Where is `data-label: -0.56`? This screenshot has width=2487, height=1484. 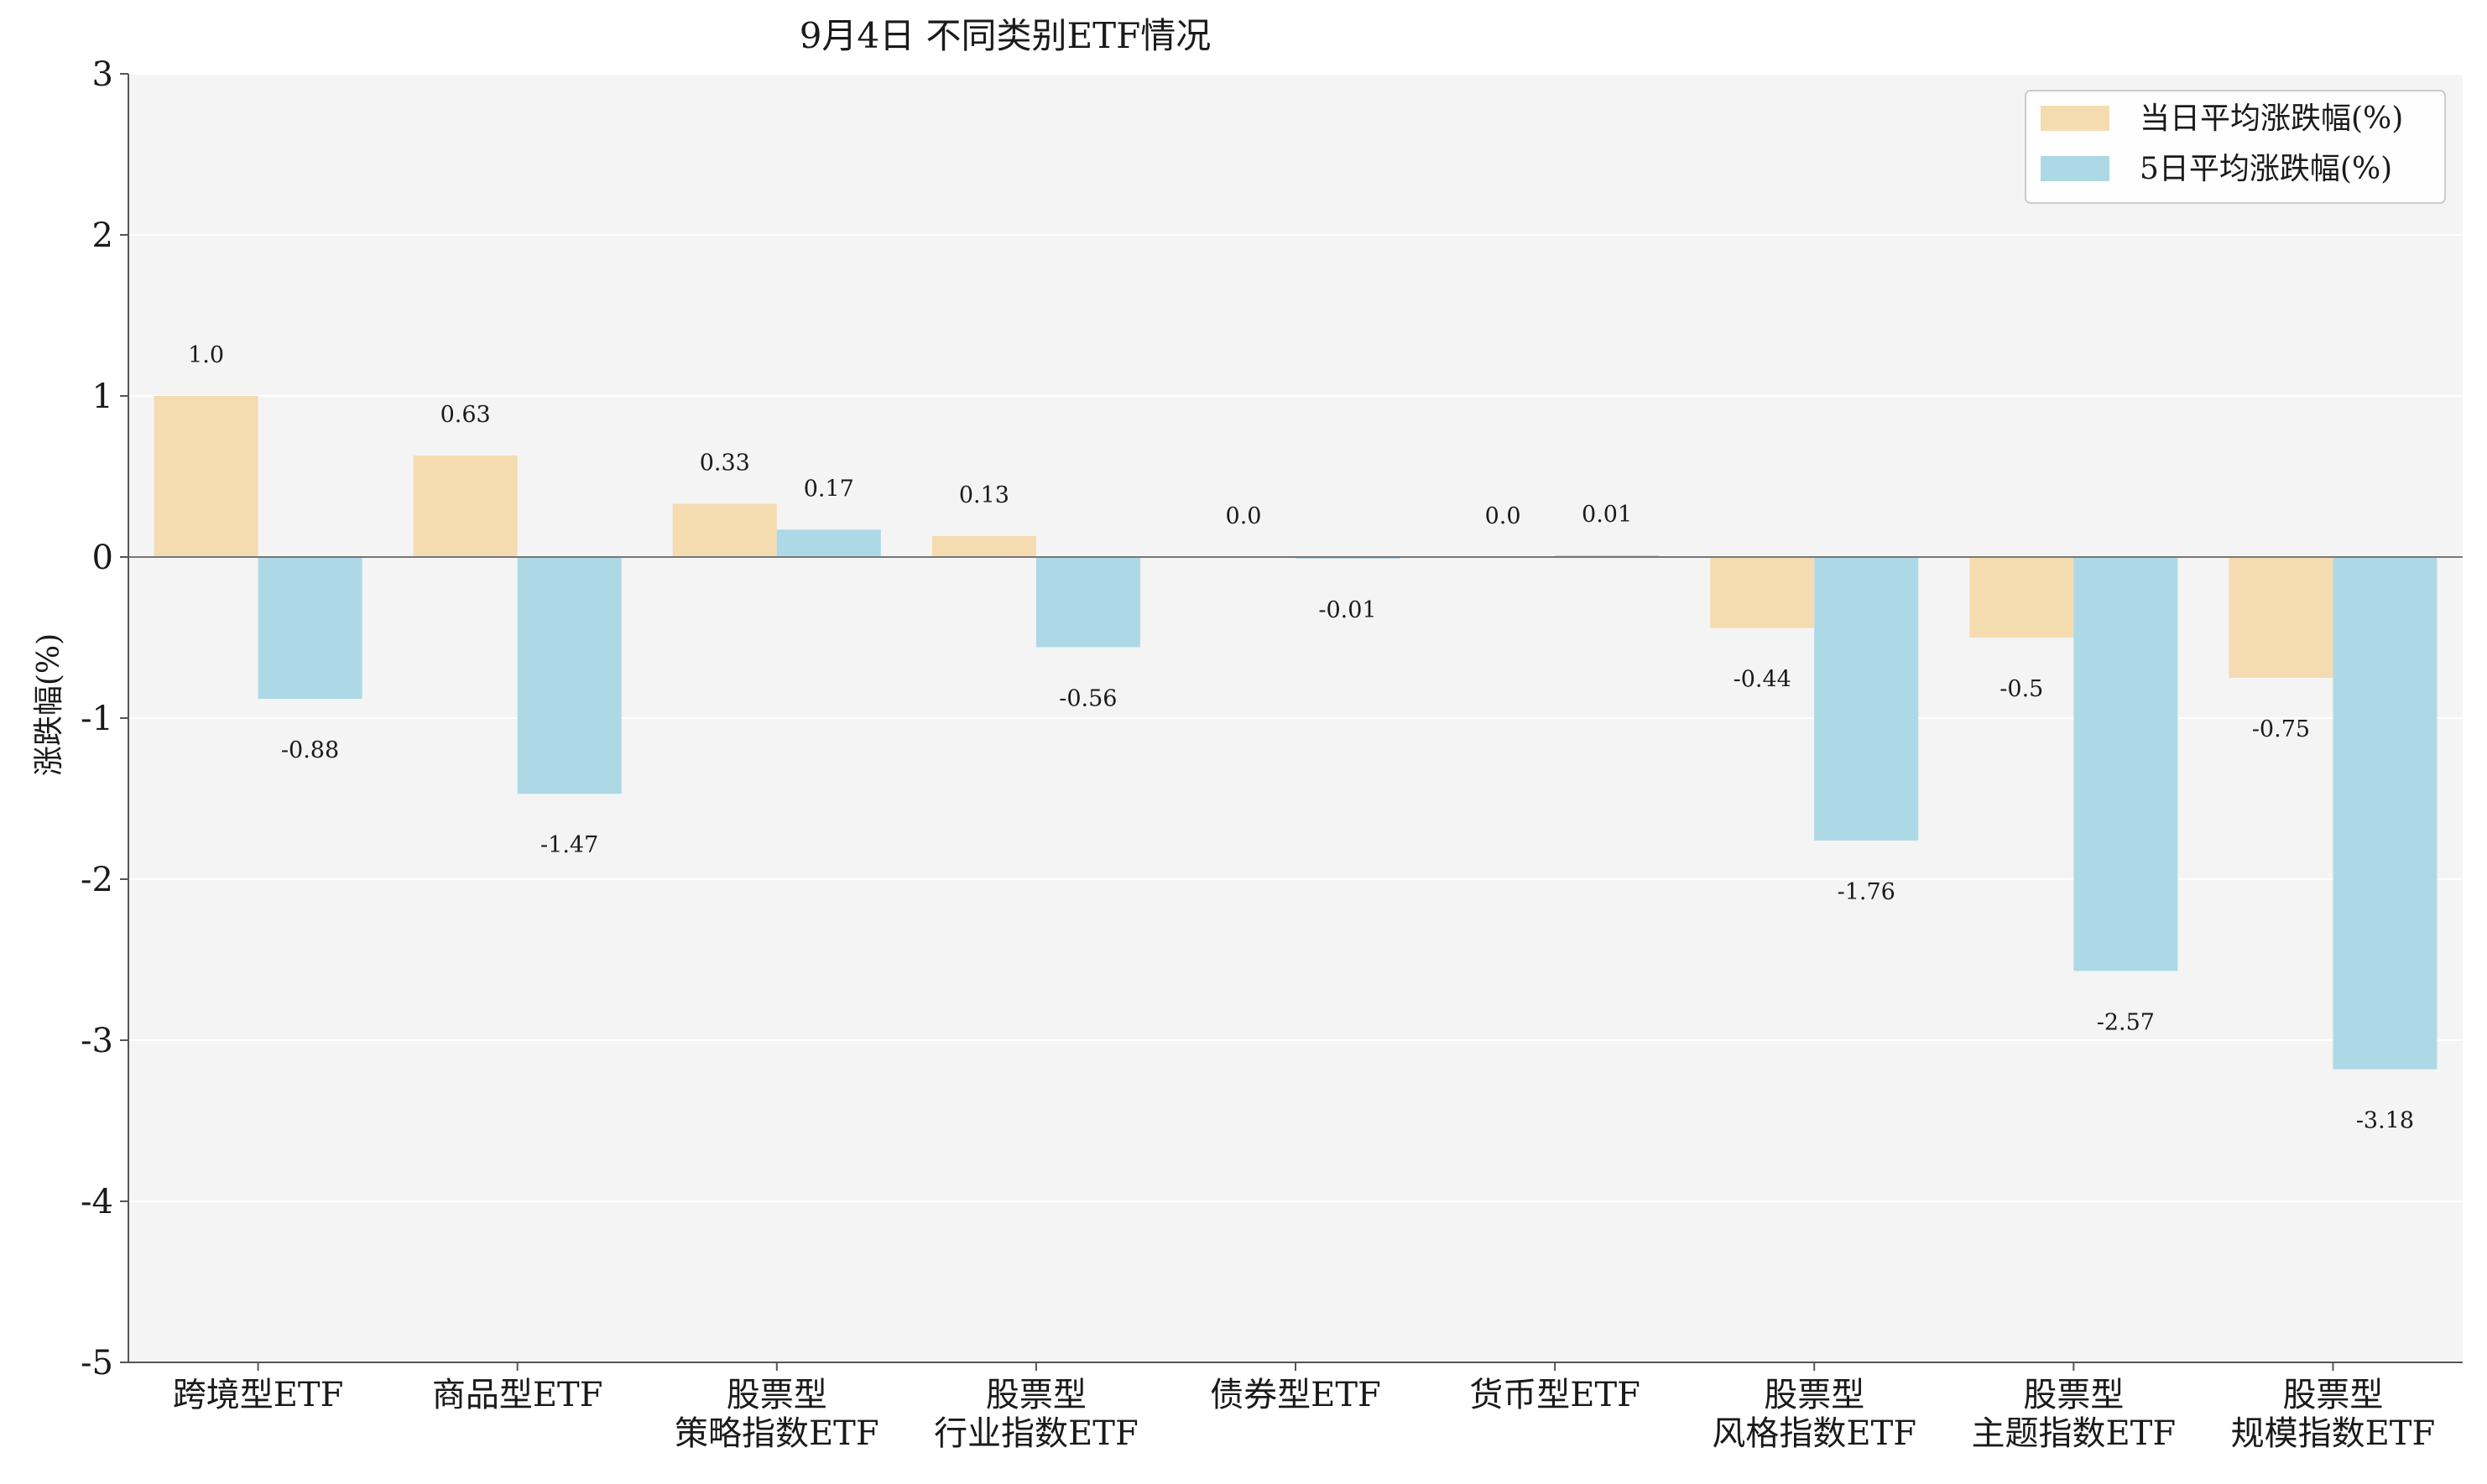 data-label: -0.56 is located at coordinates (1088, 699).